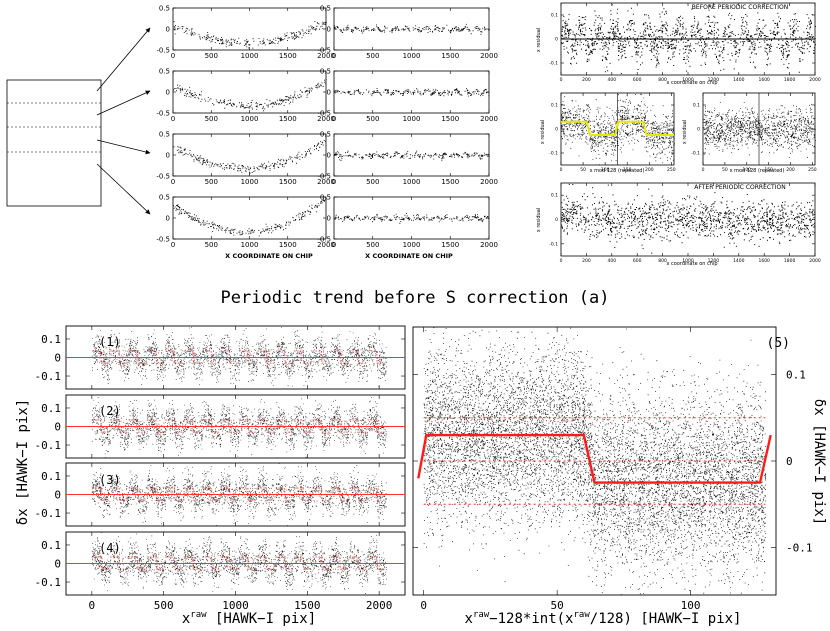 Image resolution: width=830 pixels, height=631 pixels. I want to click on mod128-before-step-fit, so click(617, 128).